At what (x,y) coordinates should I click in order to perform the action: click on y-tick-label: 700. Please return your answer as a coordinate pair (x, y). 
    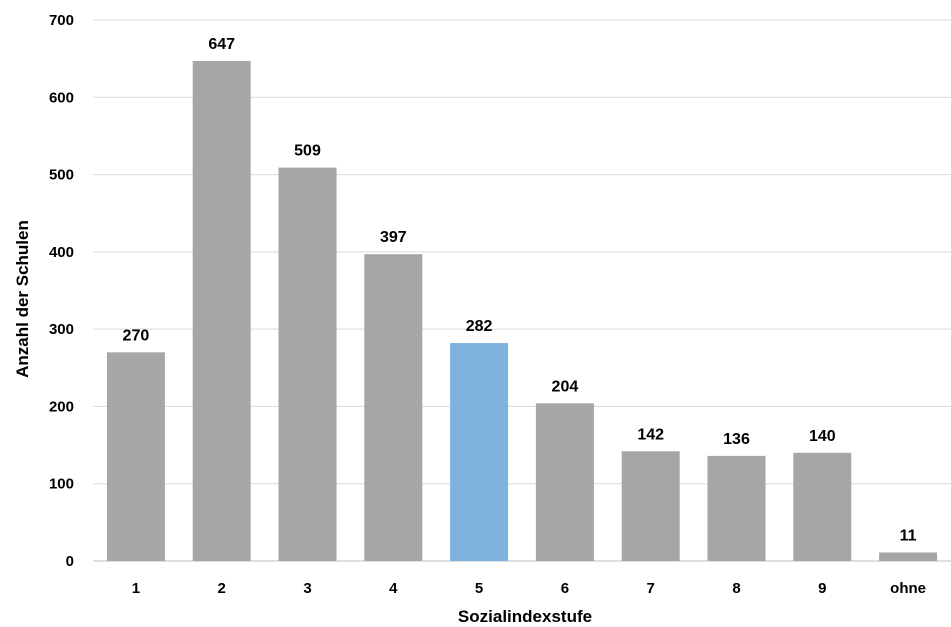
    Looking at the image, I should click on (61, 20).